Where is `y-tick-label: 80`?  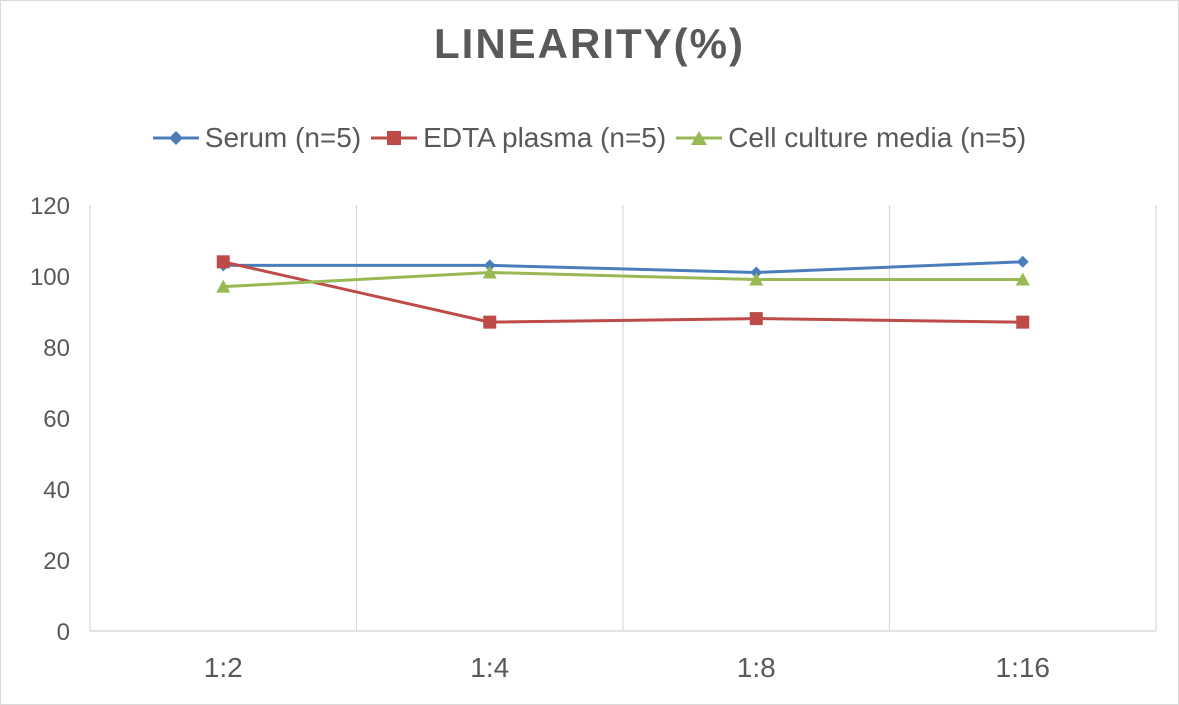
y-tick-label: 80 is located at coordinates (56, 348).